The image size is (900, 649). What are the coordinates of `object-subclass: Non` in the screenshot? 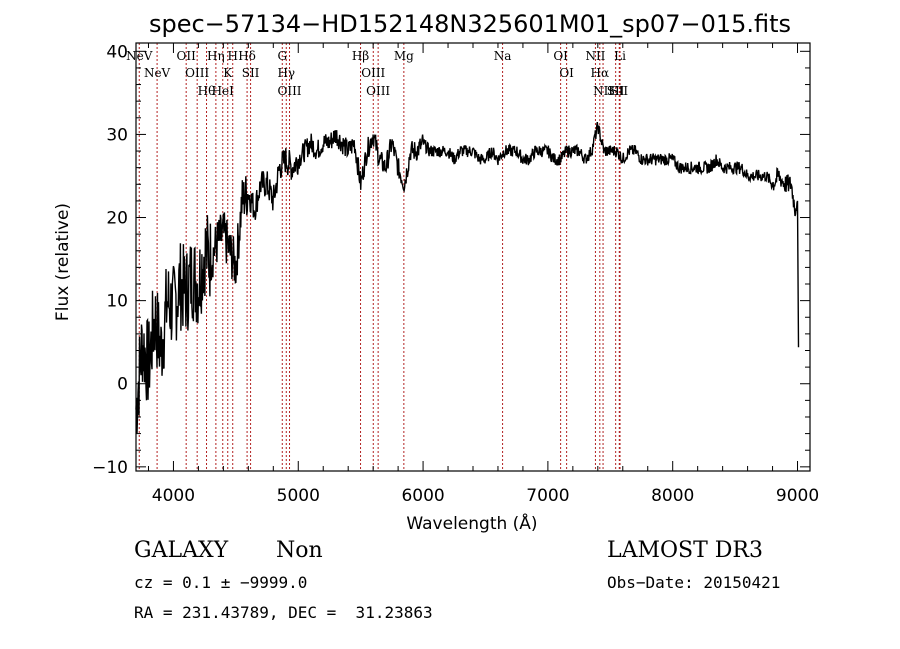 It's located at (299, 550).